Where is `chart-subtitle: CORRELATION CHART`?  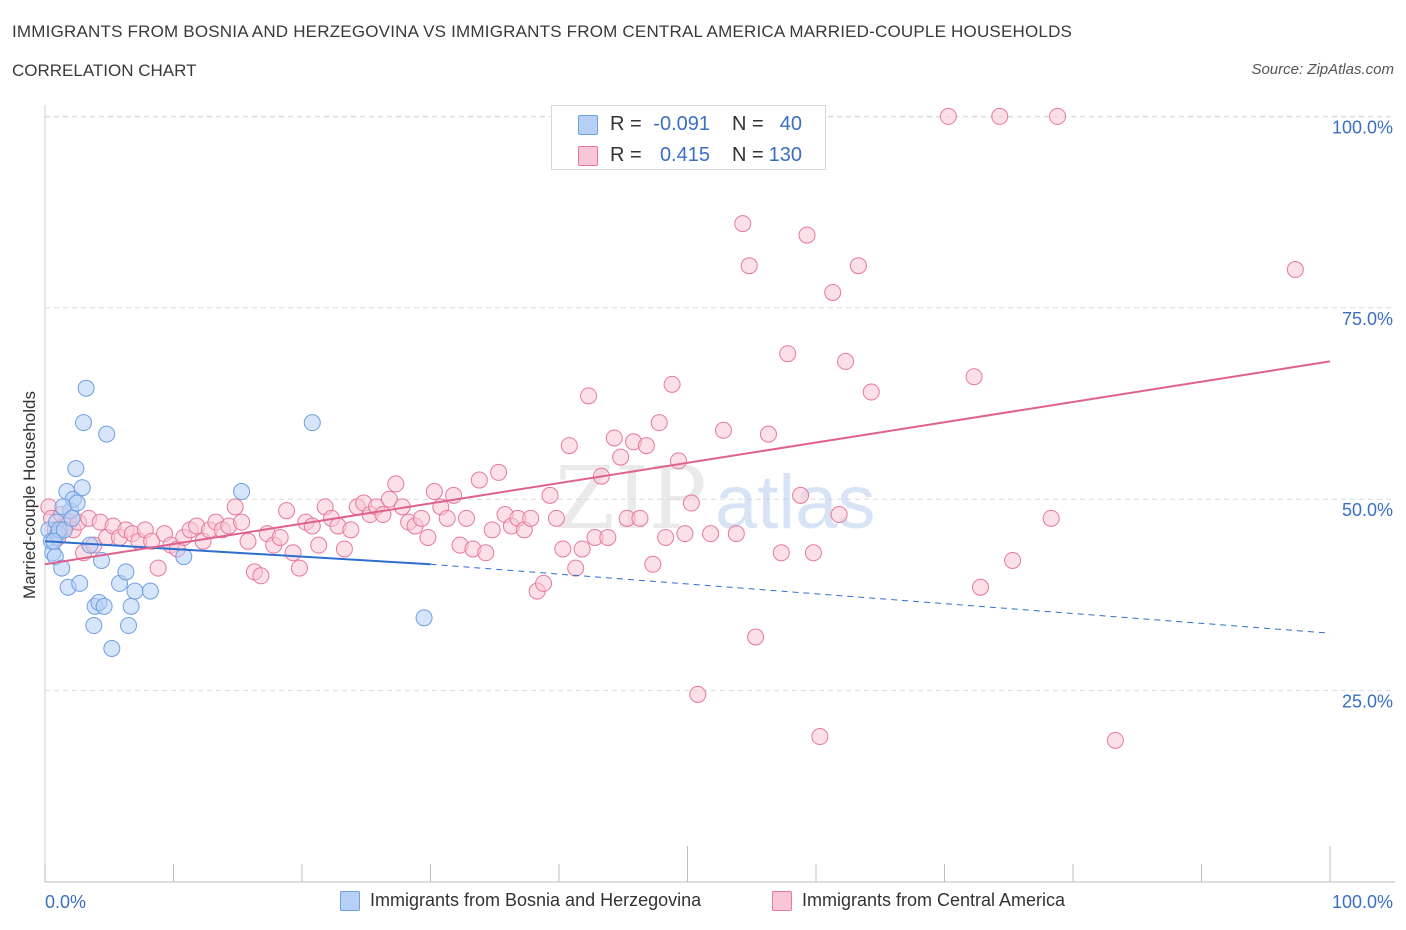
chart-subtitle: CORRELATION CHART is located at coordinates (104, 70).